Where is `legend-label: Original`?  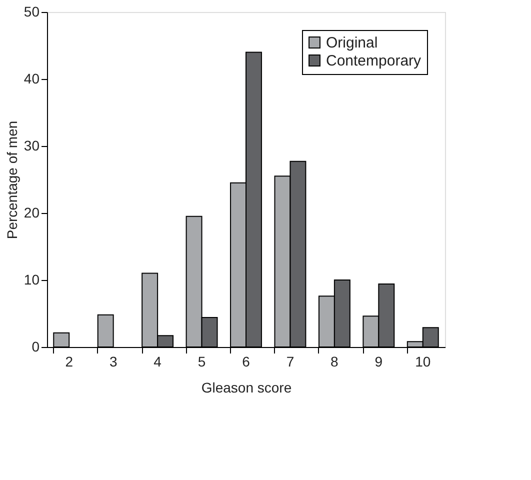 legend-label: Original is located at coordinates (352, 43).